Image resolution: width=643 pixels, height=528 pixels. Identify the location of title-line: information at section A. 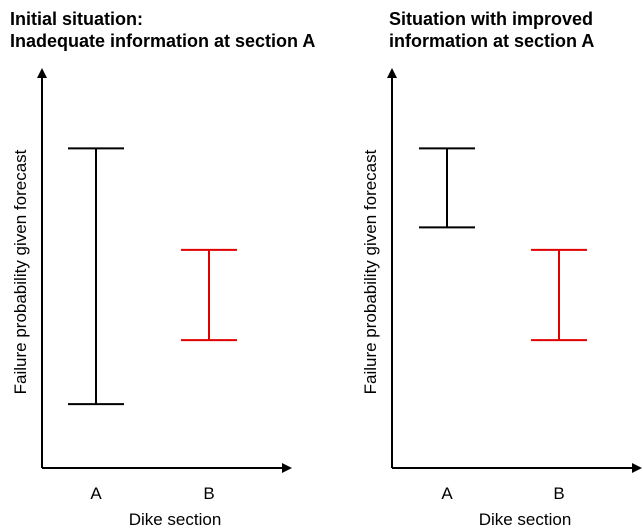
(492, 41).